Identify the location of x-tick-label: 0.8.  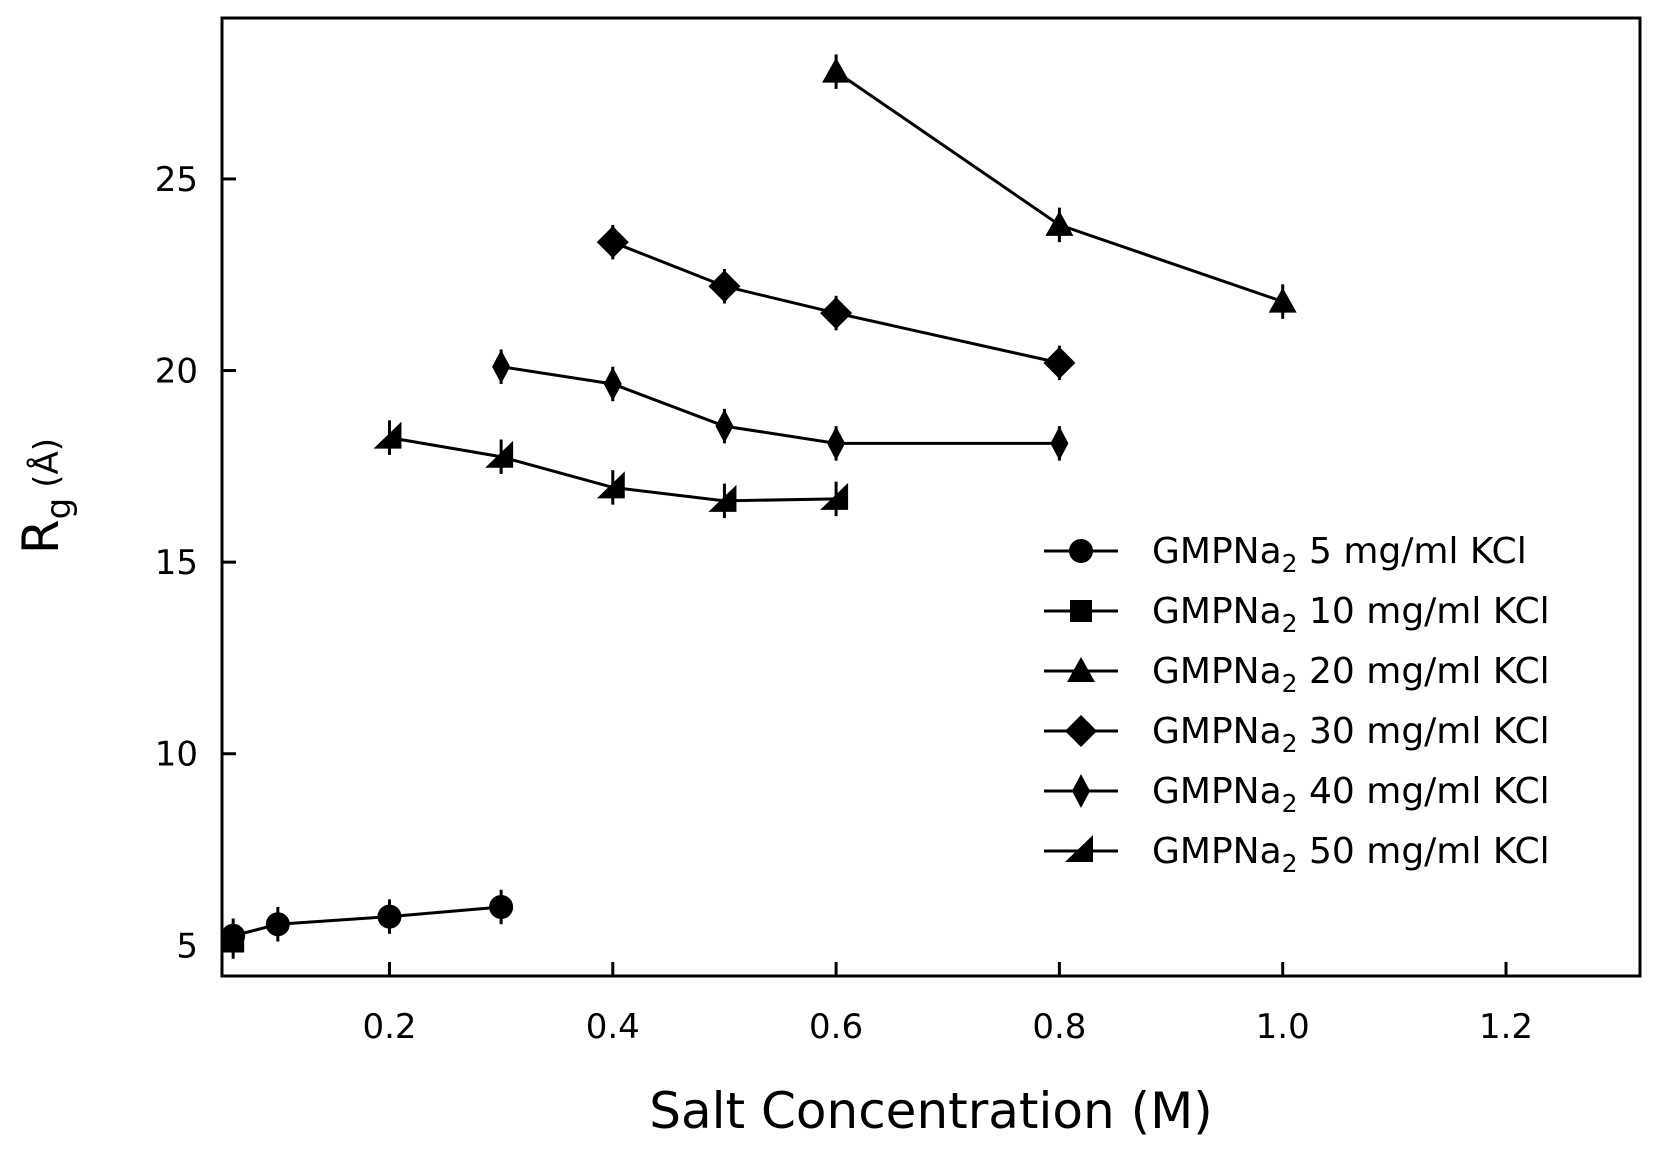
(1059, 1027).